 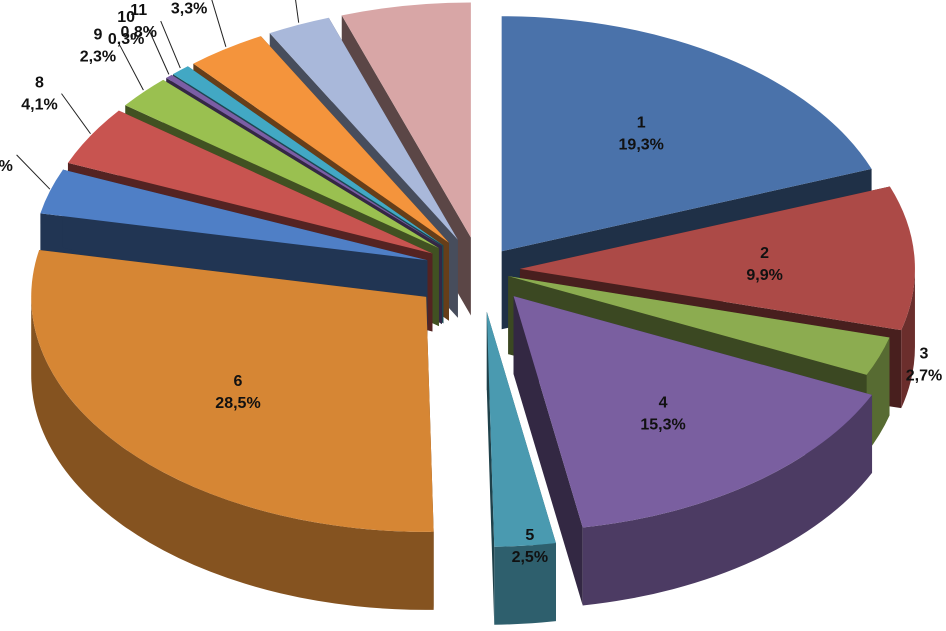 I want to click on slice-value-12: 3,3%, so click(x=189, y=9).